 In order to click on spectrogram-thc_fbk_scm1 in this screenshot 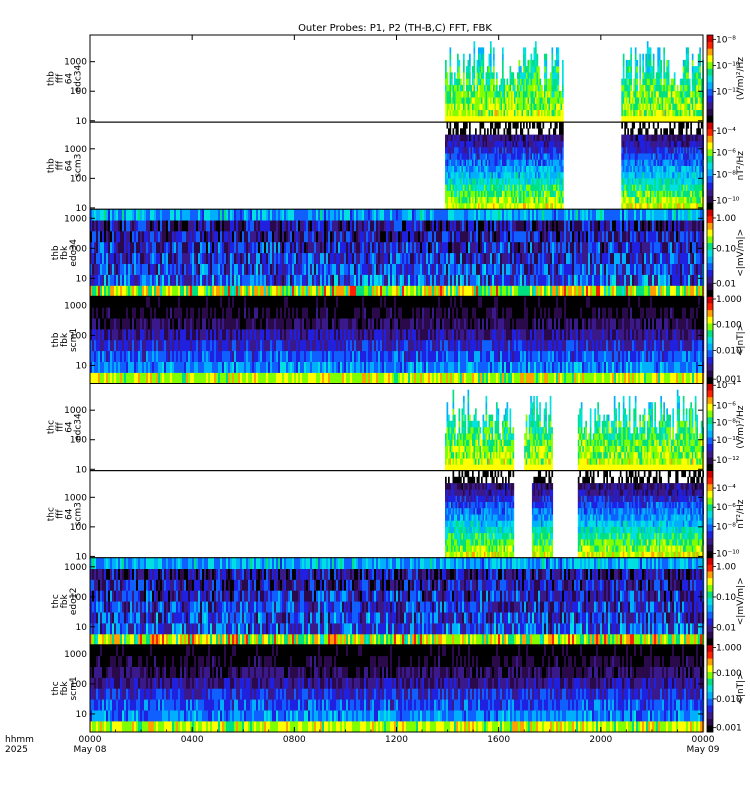, I will do `click(397, 688)`.